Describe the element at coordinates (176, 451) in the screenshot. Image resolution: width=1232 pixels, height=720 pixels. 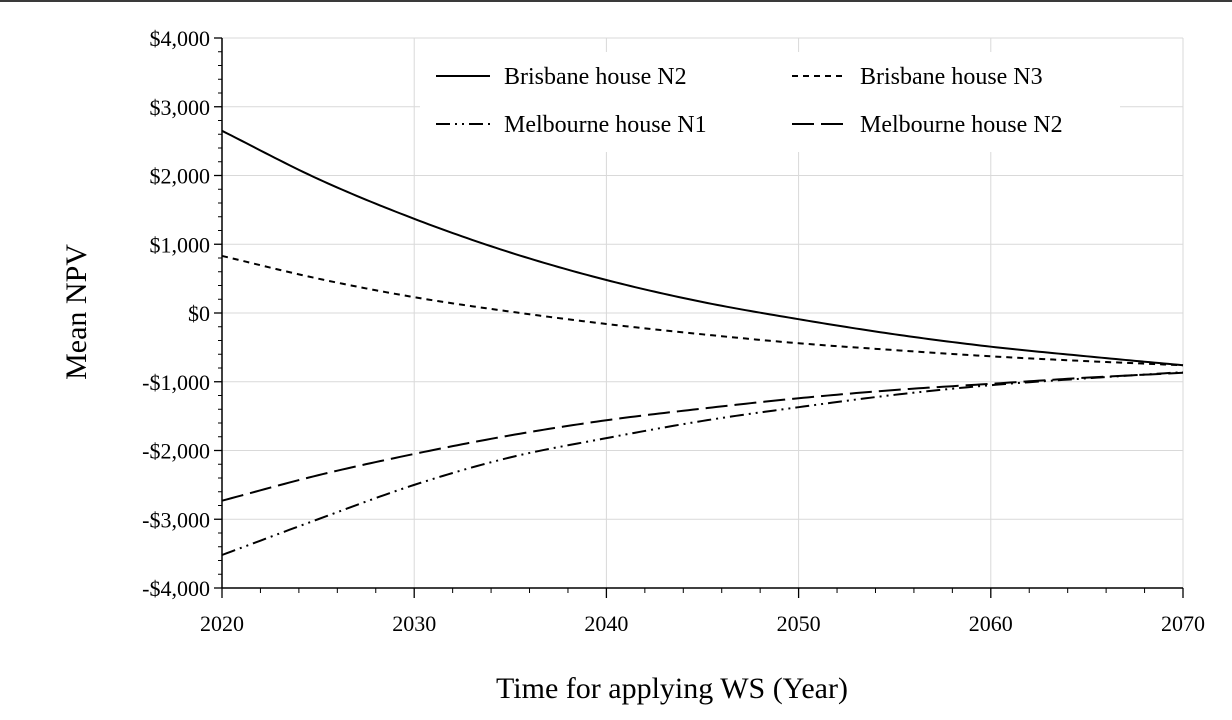
I see `y-tick-label: -$2,000` at that location.